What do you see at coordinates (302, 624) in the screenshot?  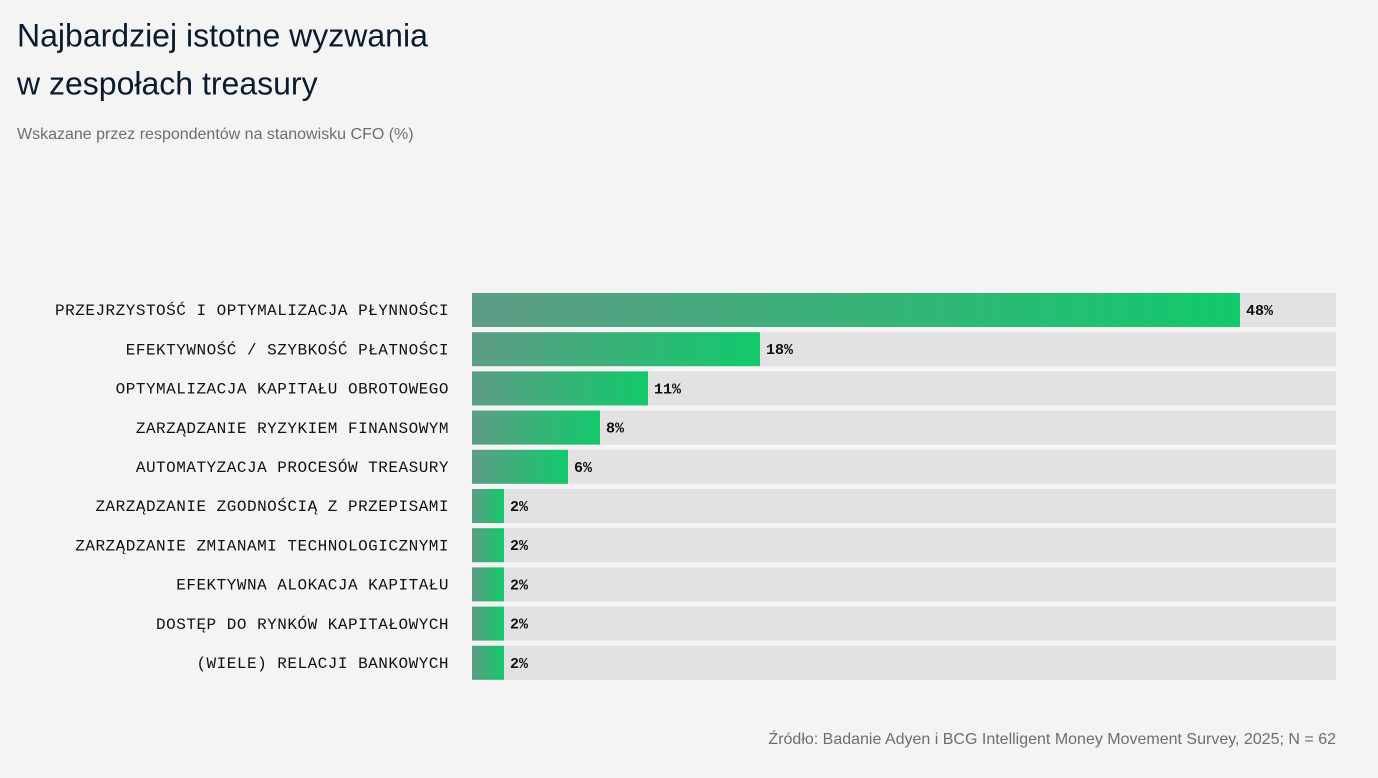 I see `category-label: DOSTĘP DO RYNKÓW KAPITAŁOWYCH` at bounding box center [302, 624].